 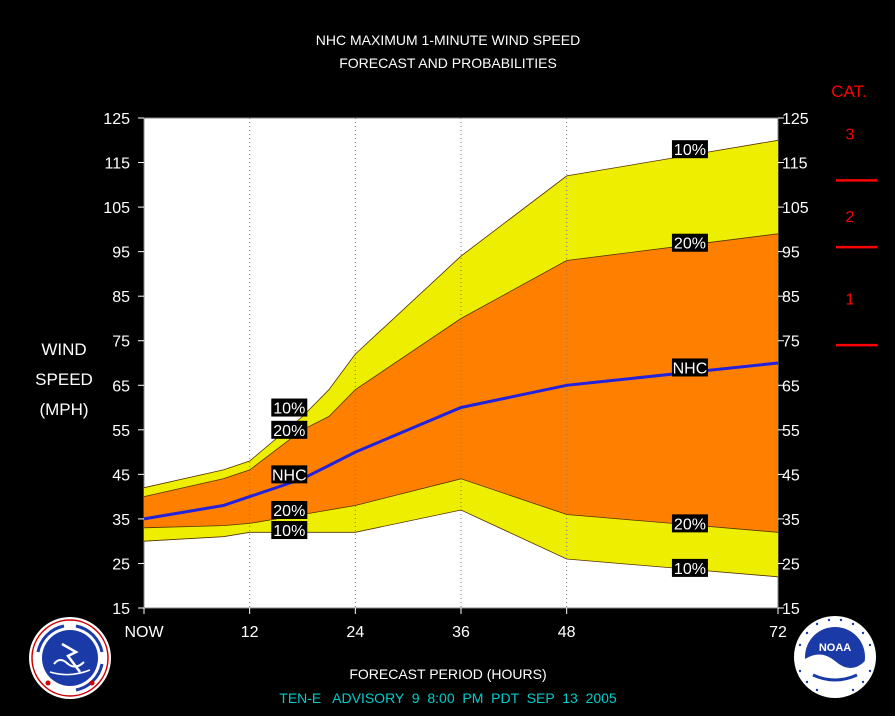 I want to click on ylabel-line2: SPEED, so click(x=64, y=379).